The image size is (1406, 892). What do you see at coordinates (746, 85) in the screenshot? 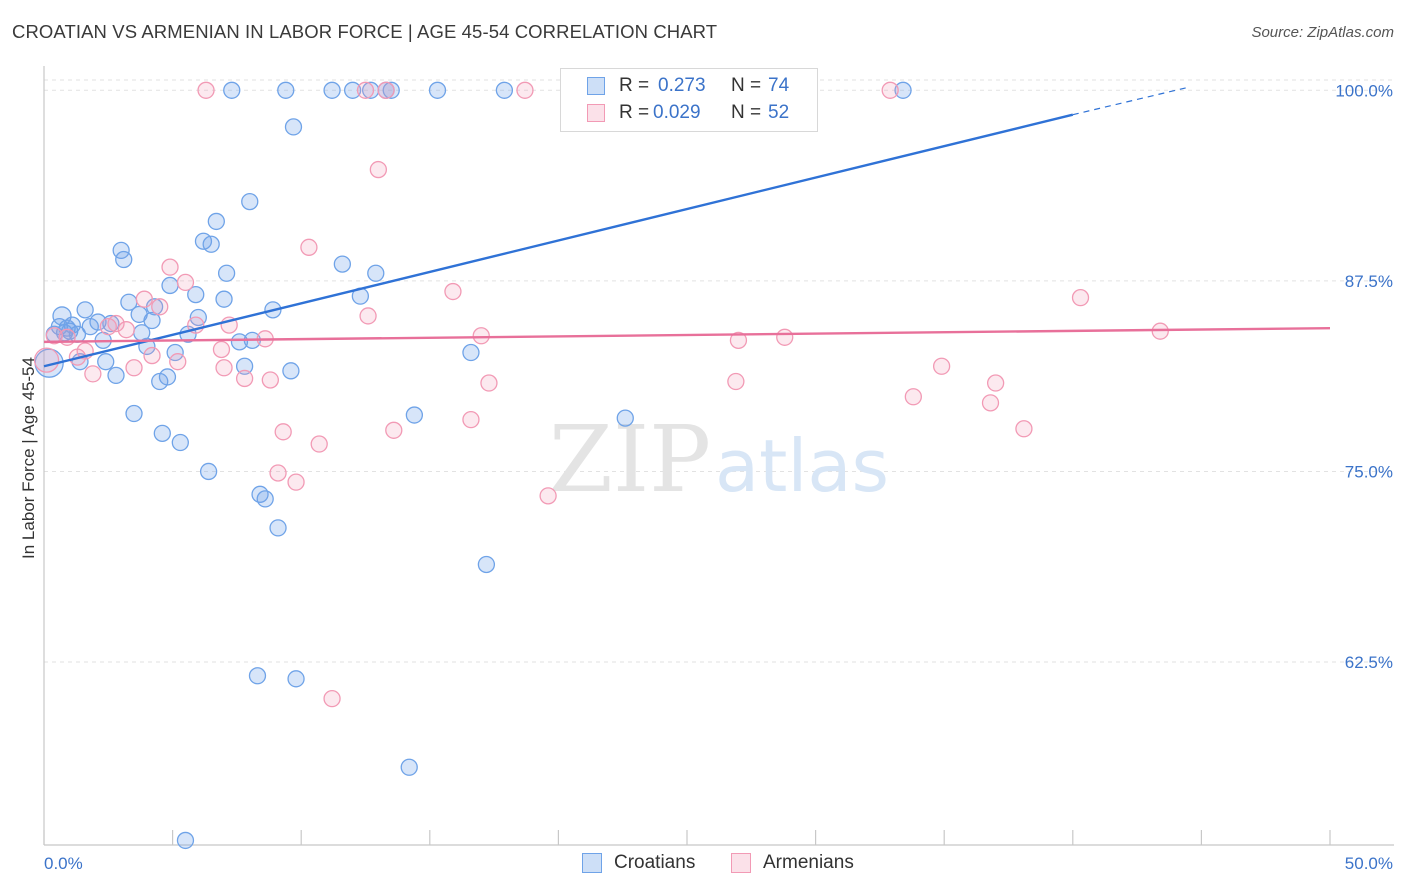
I see `n-label: N =` at bounding box center [746, 85].